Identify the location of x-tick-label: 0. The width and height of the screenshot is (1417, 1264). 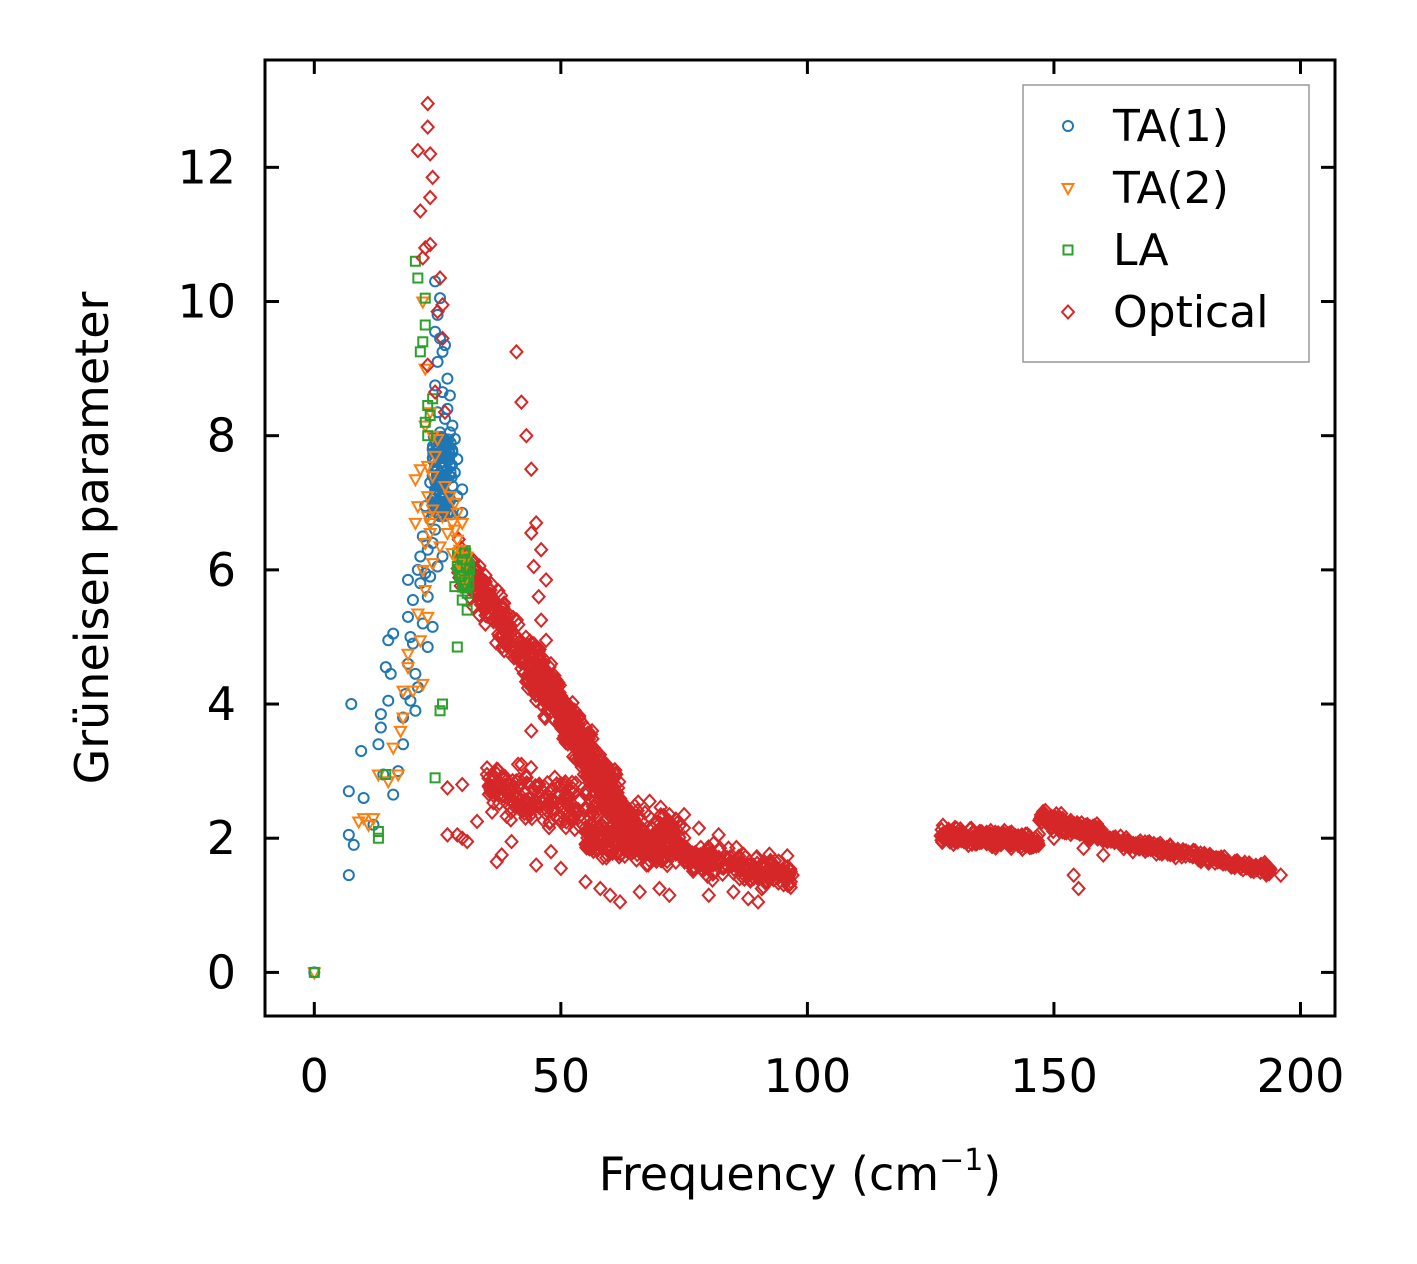
(314, 1076).